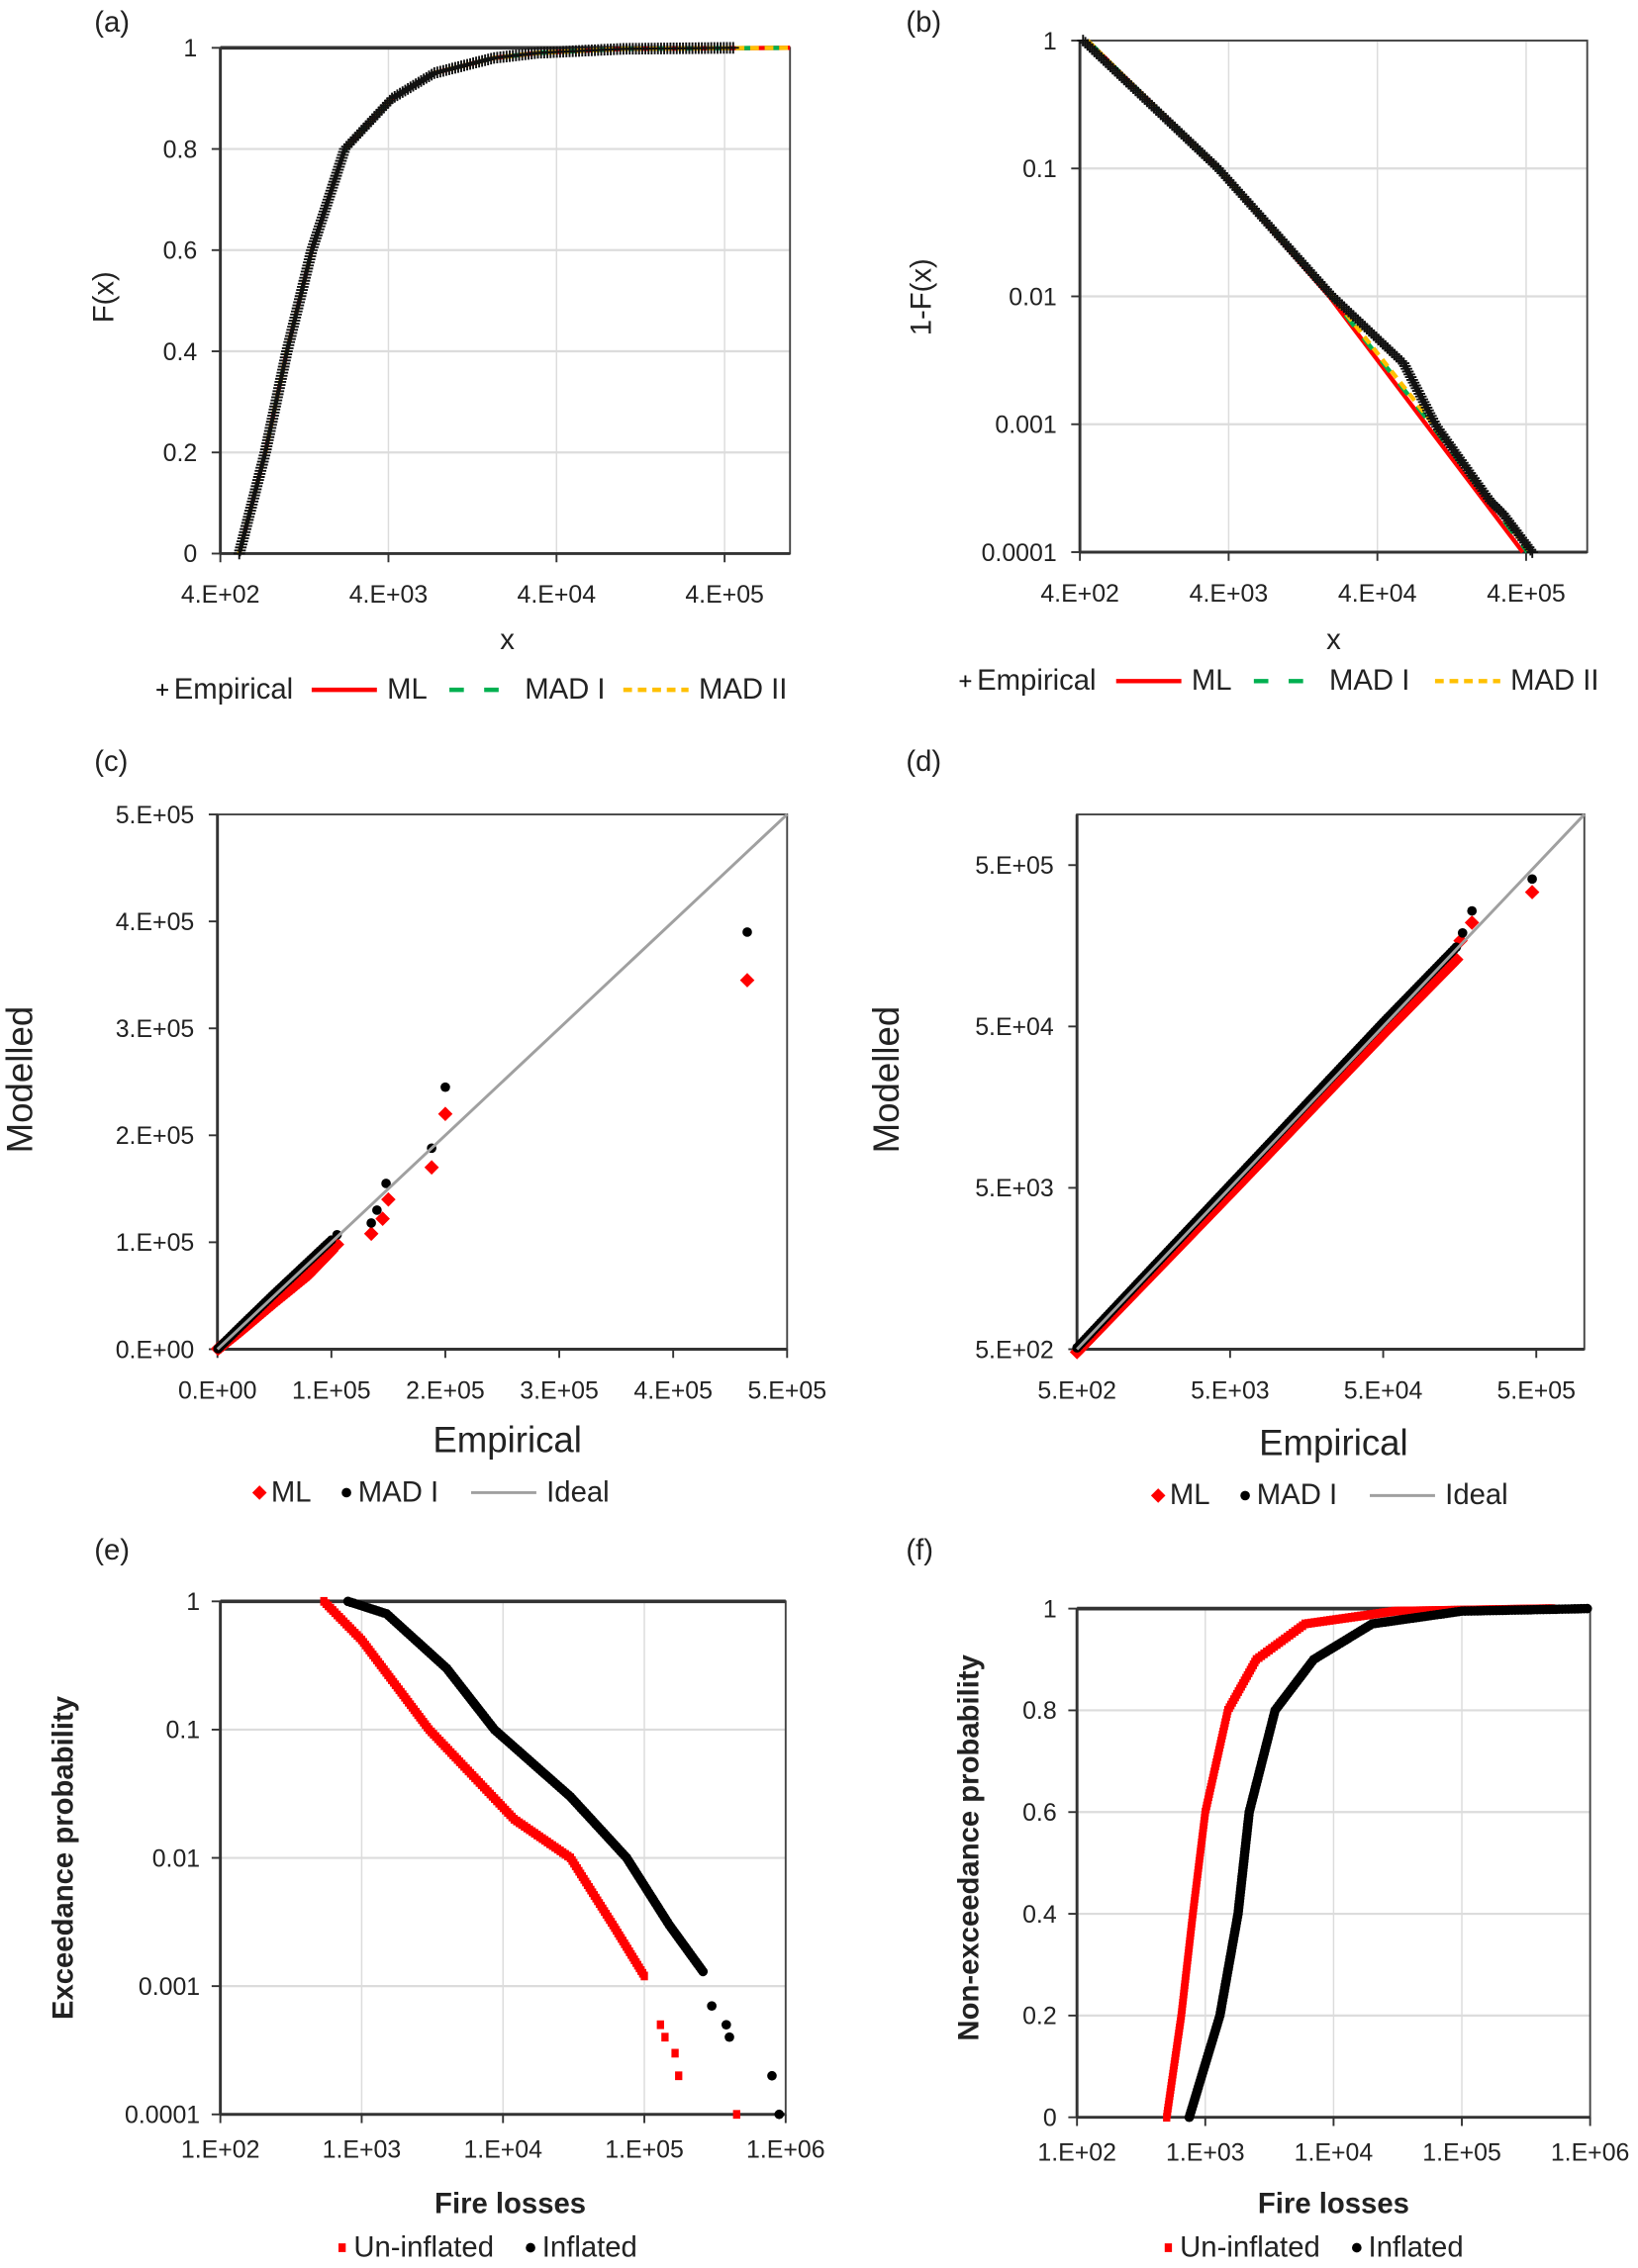 This screenshot has height=2268, width=1638. I want to click on y-tick-label: 1.E+05, so click(155, 1243).